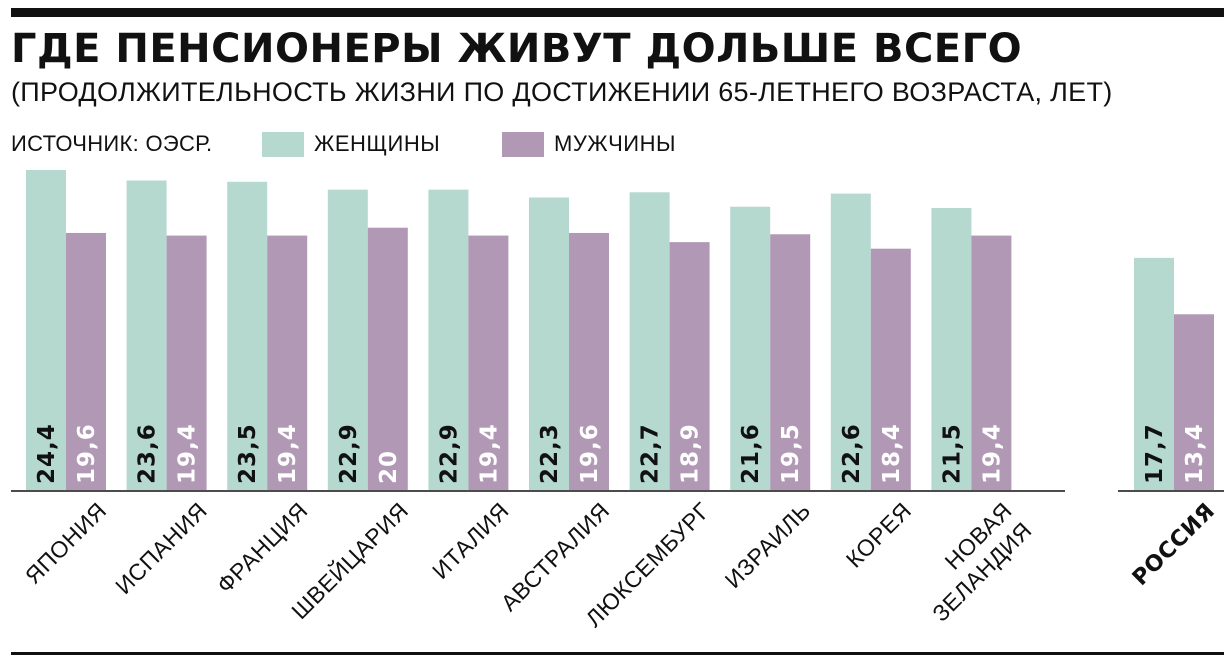  What do you see at coordinates (691, 453) in the screenshot?
I see `value-label-men-cat-6: 18,9` at bounding box center [691, 453].